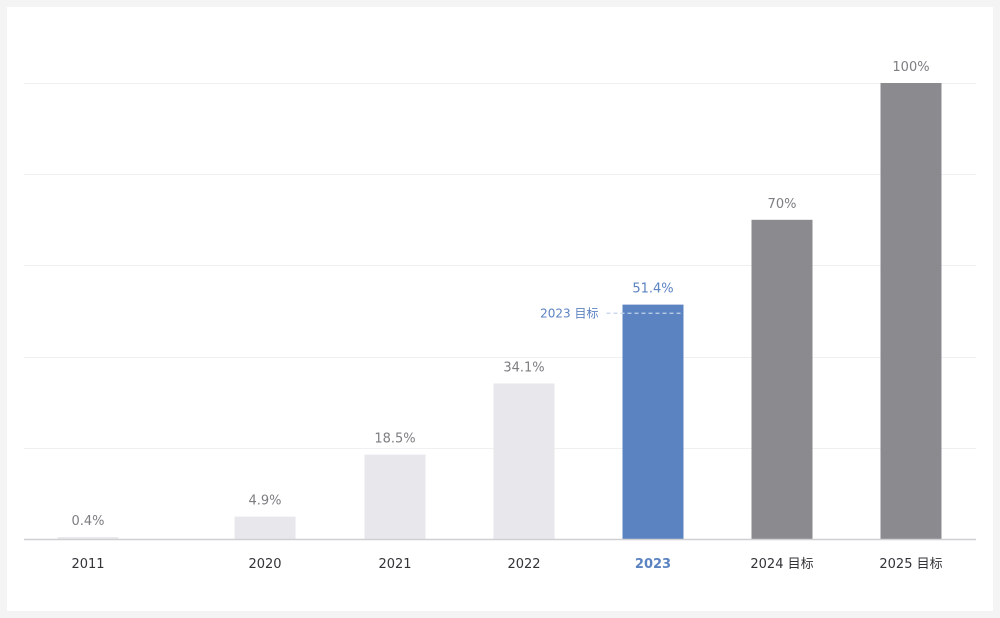 This screenshot has height=618, width=1000. I want to click on tick-label-0: 2011, so click(87, 564).